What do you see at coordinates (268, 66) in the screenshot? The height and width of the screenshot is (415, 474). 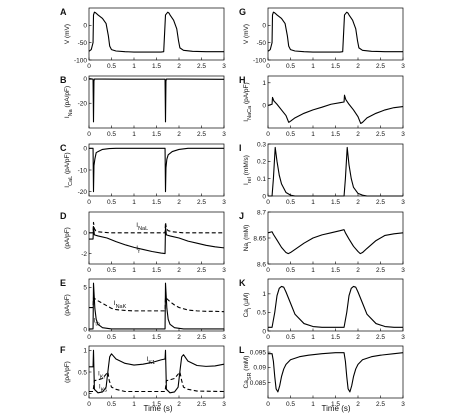 I see `x-tick-label-g: 0` at bounding box center [268, 66].